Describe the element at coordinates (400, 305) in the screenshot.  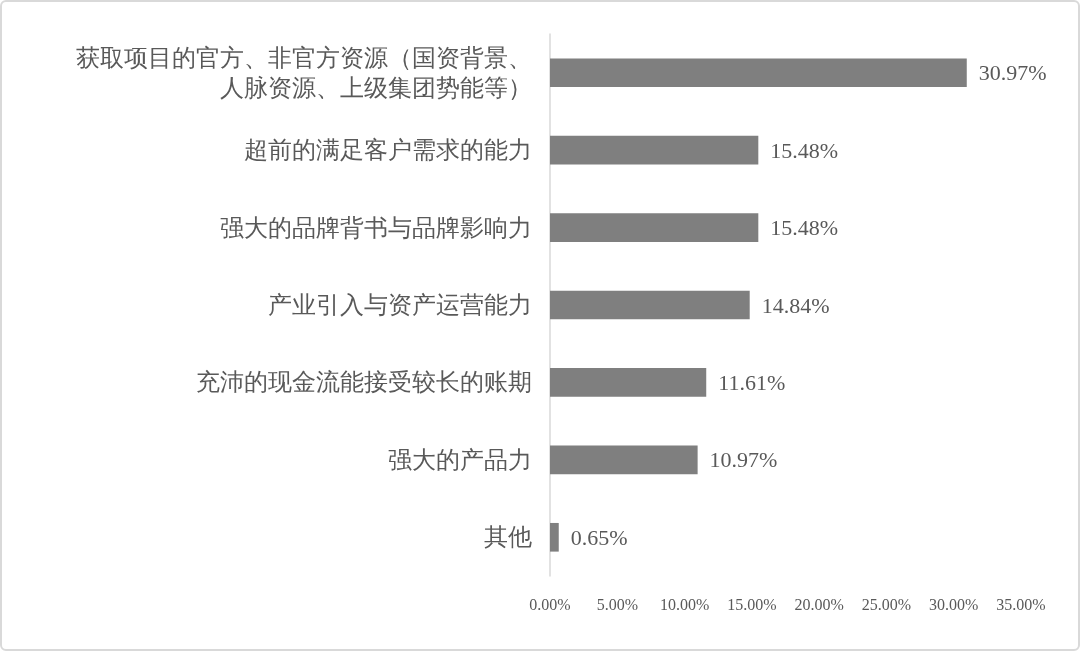
I see `y-tick-label: 产业引入与资产运营能力` at that location.